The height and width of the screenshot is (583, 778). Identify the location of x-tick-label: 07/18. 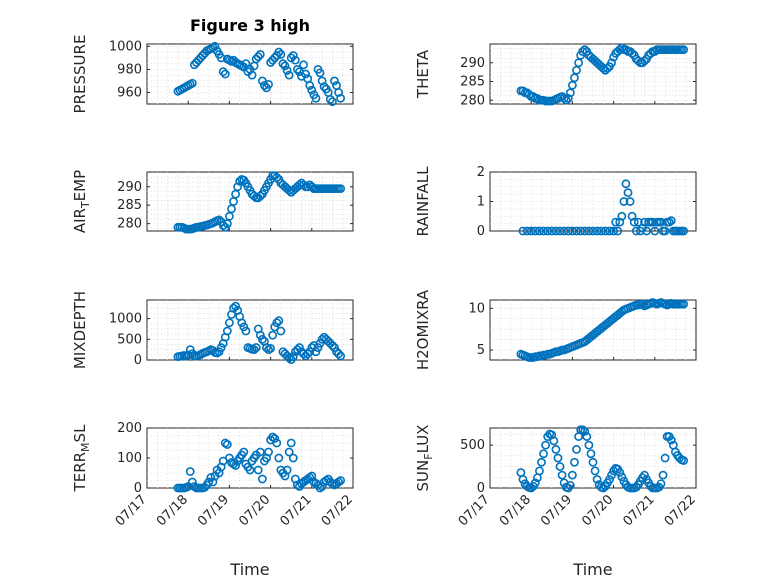
(515, 510).